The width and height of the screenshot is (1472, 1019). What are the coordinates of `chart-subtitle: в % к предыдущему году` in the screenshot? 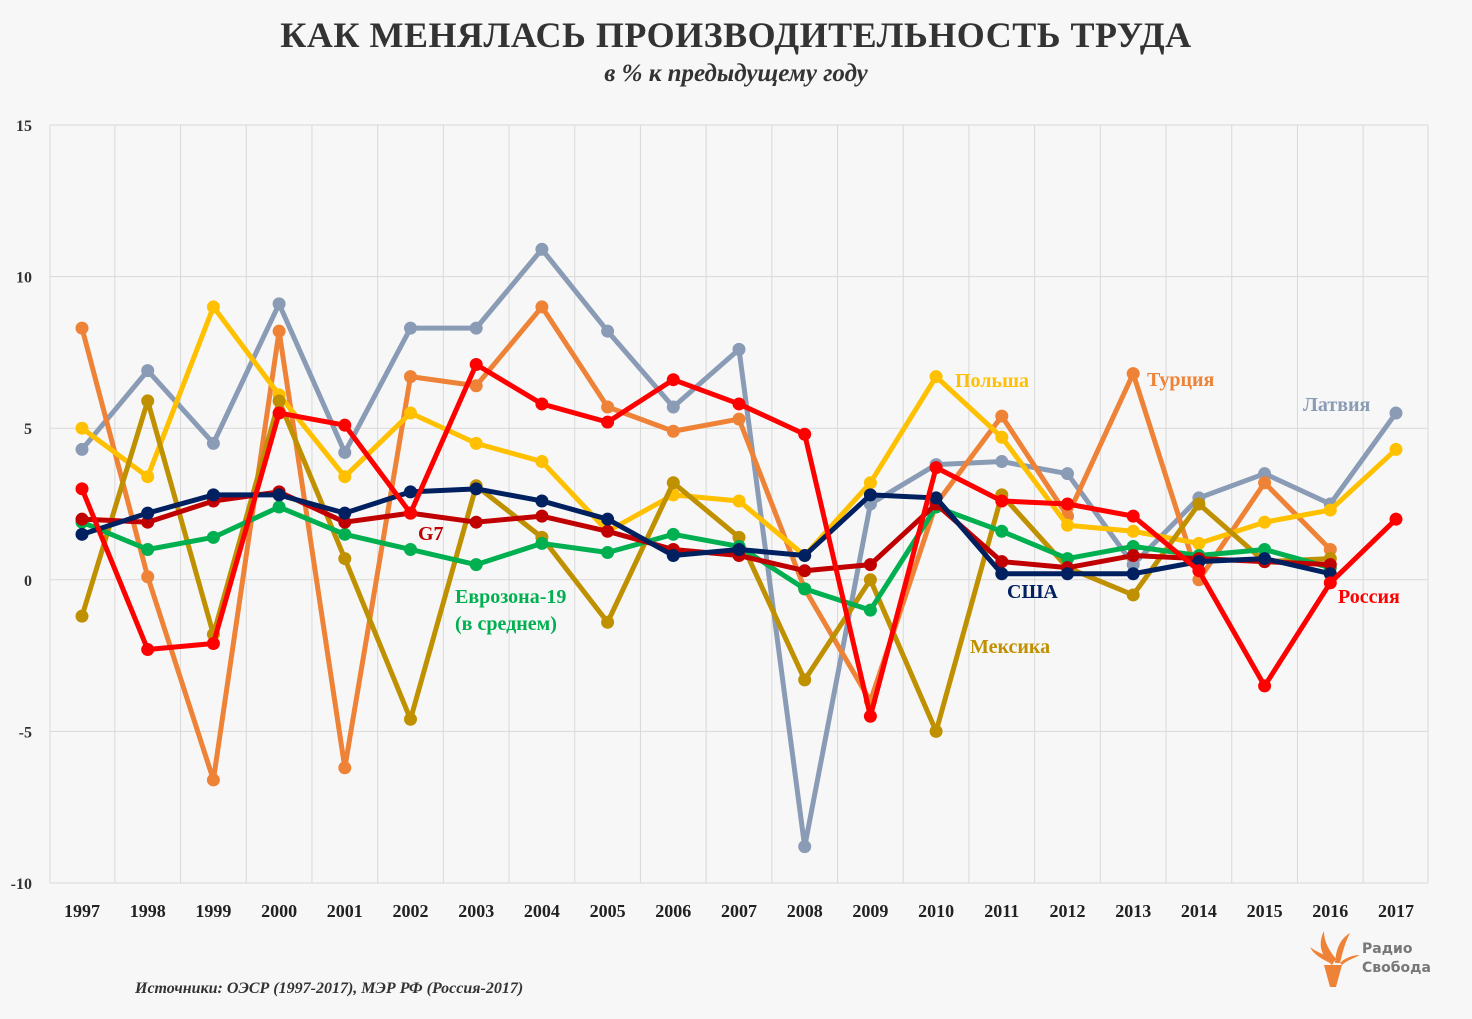 It's located at (736, 73).